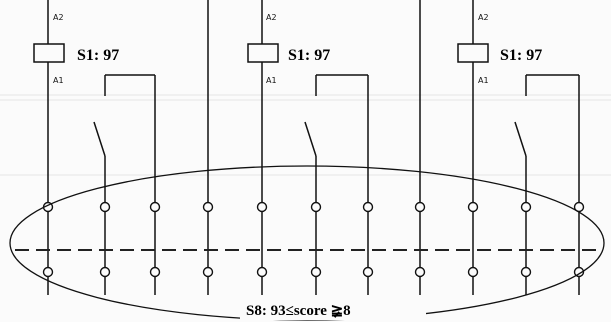 This screenshot has width=611, height=322. I want to click on range-label-bg, so click(333, 309).